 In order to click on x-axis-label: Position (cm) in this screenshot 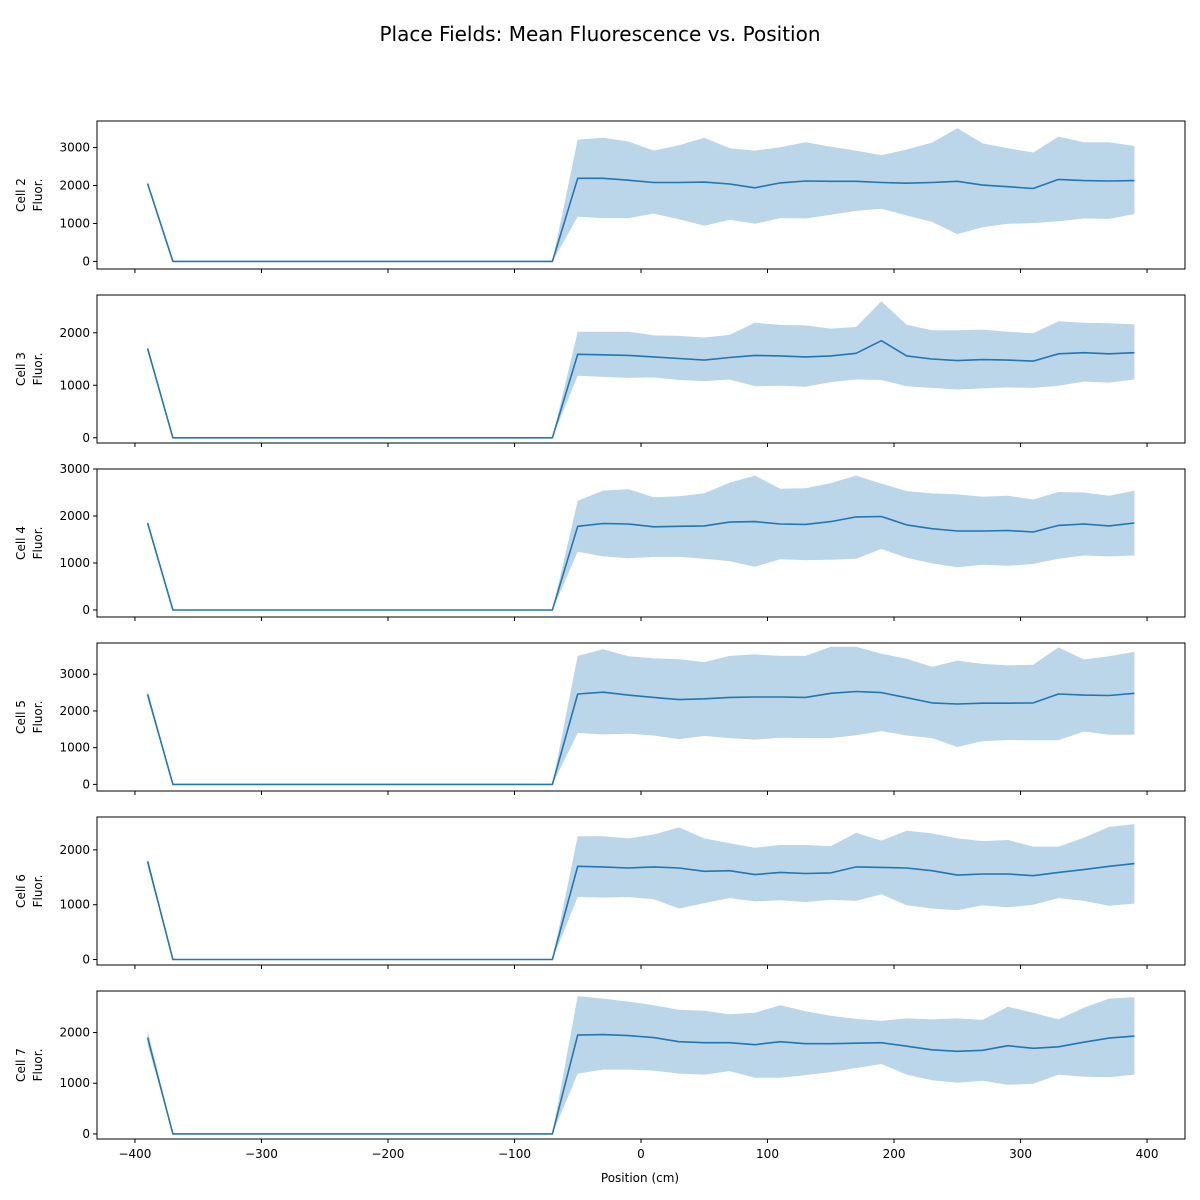, I will do `click(640, 1178)`.